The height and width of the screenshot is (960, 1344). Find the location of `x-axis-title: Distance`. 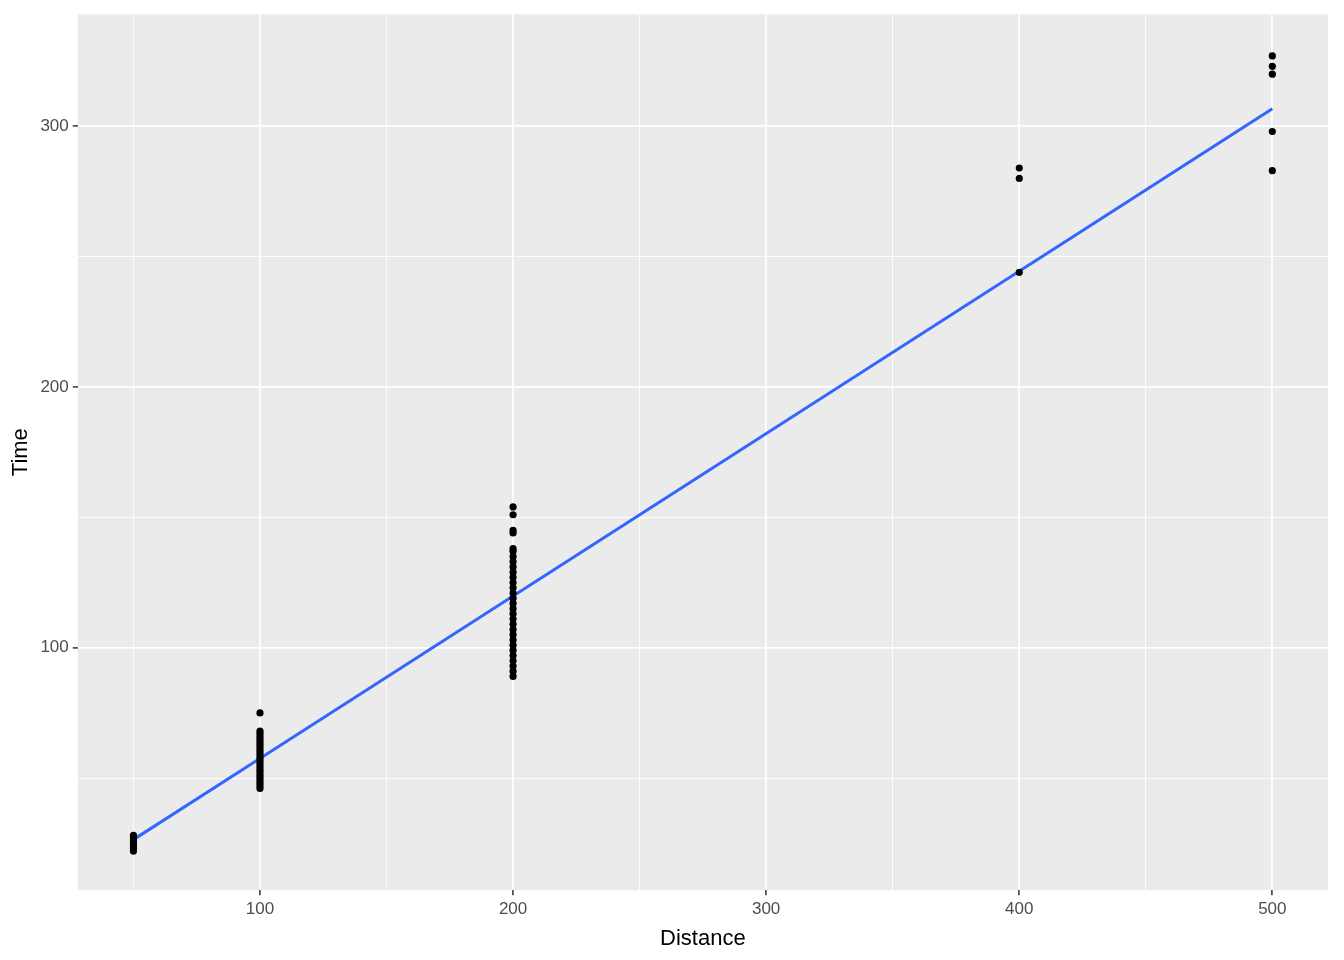

x-axis-title: Distance is located at coordinates (703, 937).